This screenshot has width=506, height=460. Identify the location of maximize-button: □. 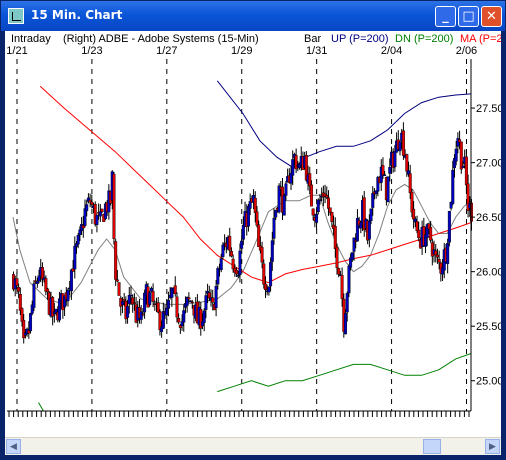
(468, 16).